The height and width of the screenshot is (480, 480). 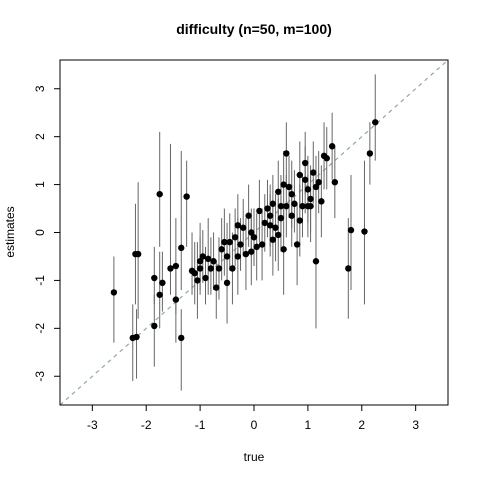 I want to click on x-tick-label: -1, so click(x=200, y=425).